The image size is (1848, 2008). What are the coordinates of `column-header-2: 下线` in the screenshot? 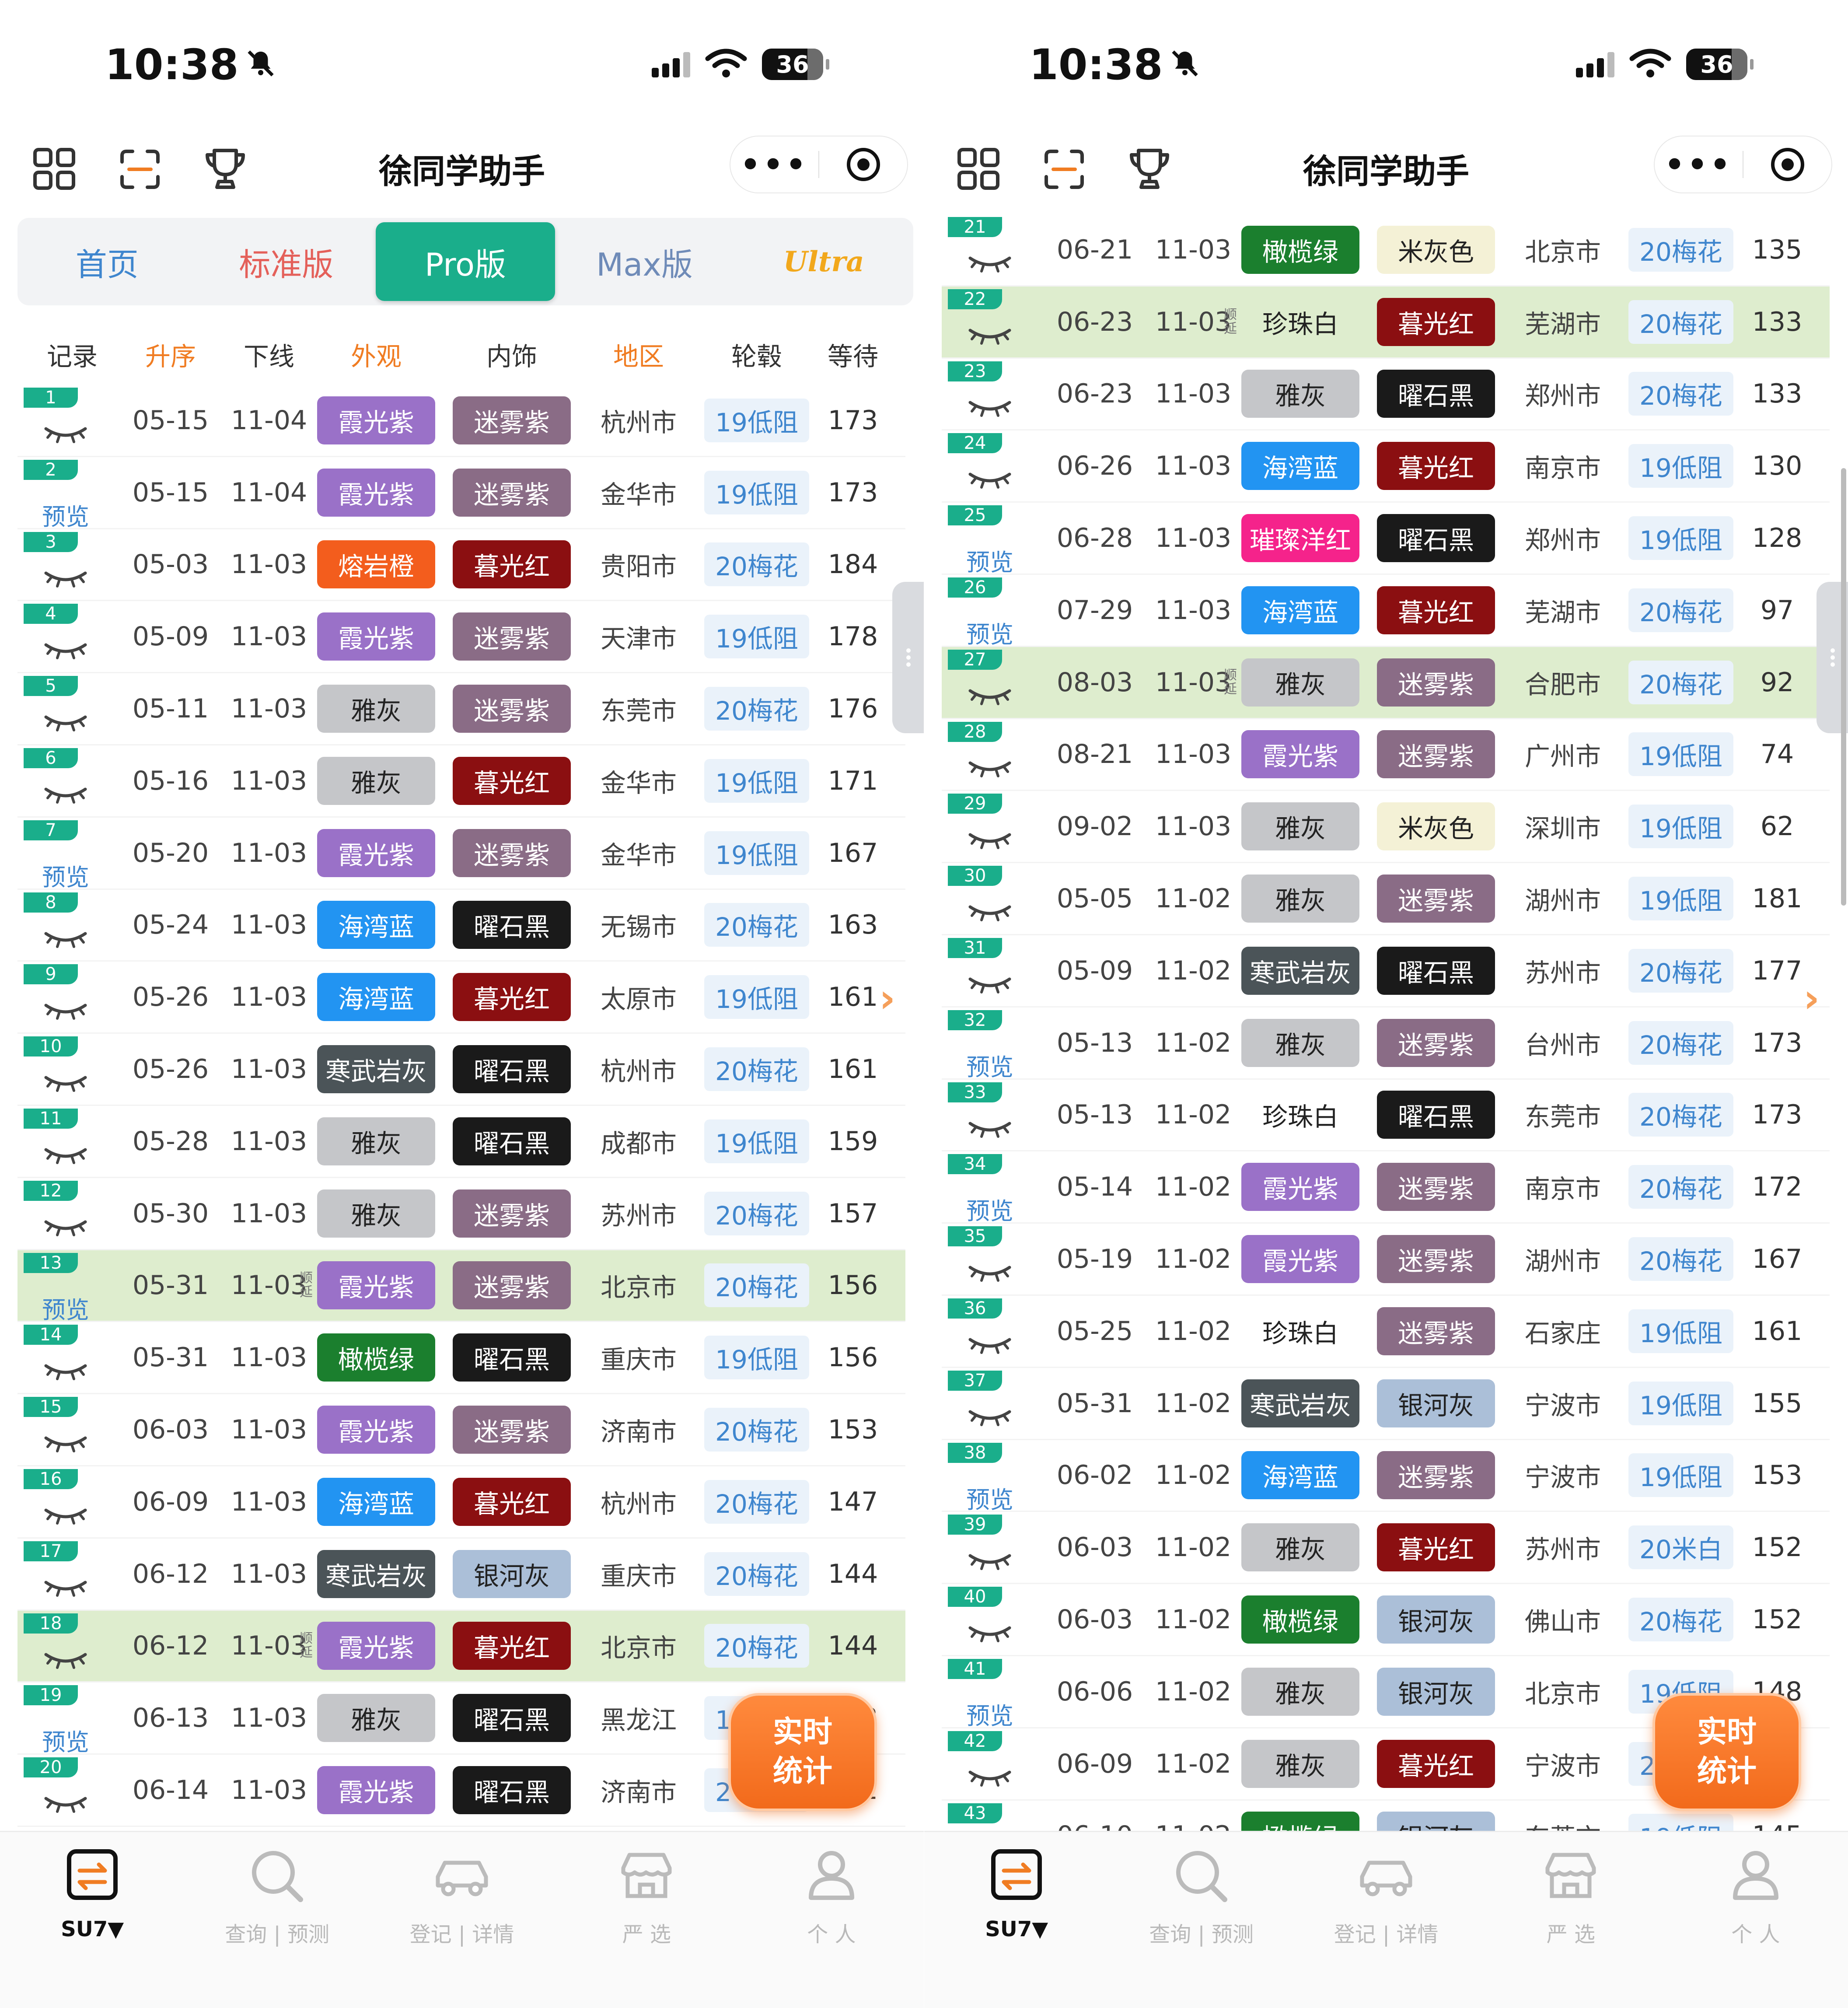 It's located at (269, 356).